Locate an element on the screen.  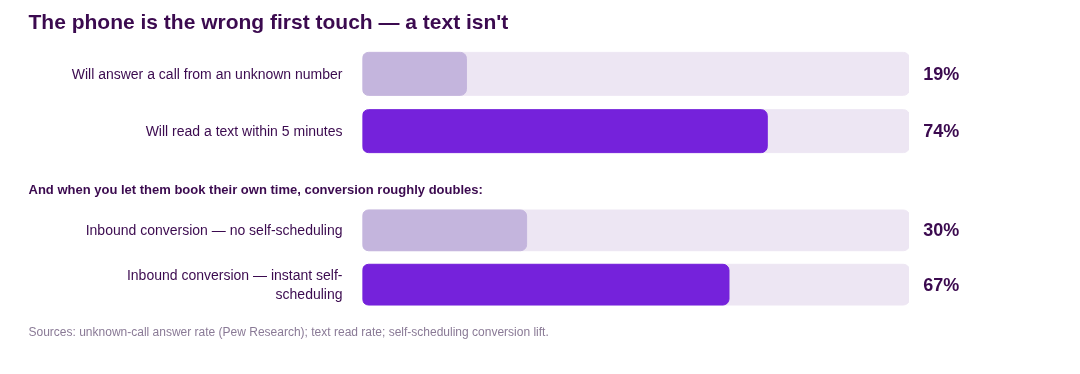
y-tick-label: Inbound conversion — instant self-scheduling is located at coordinates (234, 285).